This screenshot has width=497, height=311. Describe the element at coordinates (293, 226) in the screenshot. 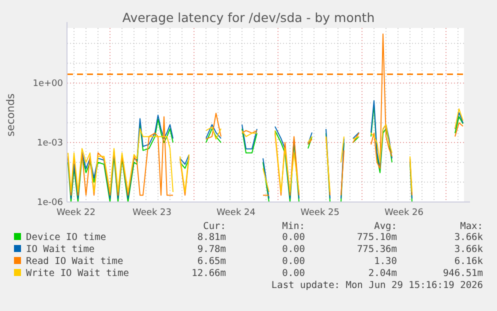

I see `text: Min:` at that location.